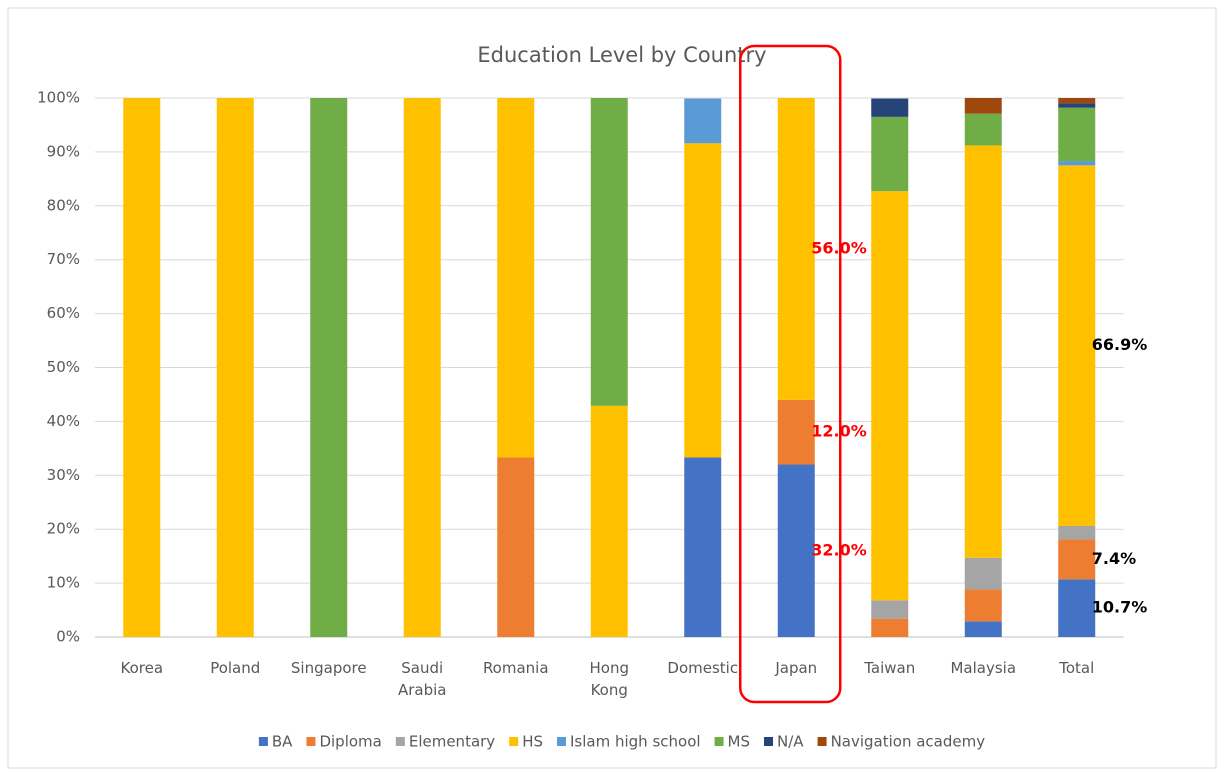  I want to click on legend-item: MS, so click(732, 742).